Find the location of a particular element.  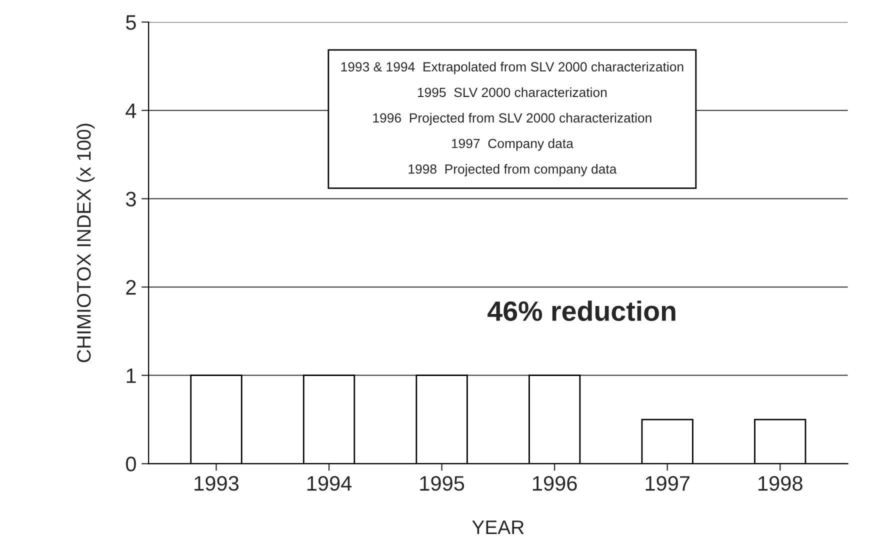

annotation: 1997 Company data is located at coordinates (513, 144).